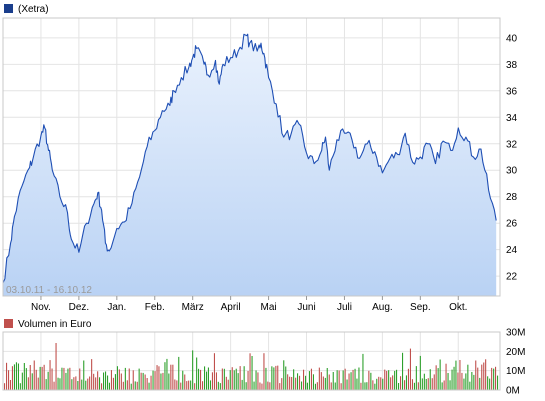 Image resolution: width=545 pixels, height=401 pixels. What do you see at coordinates (33, 9) in the screenshot?
I see `price-legend-label: (Xetra)` at bounding box center [33, 9].